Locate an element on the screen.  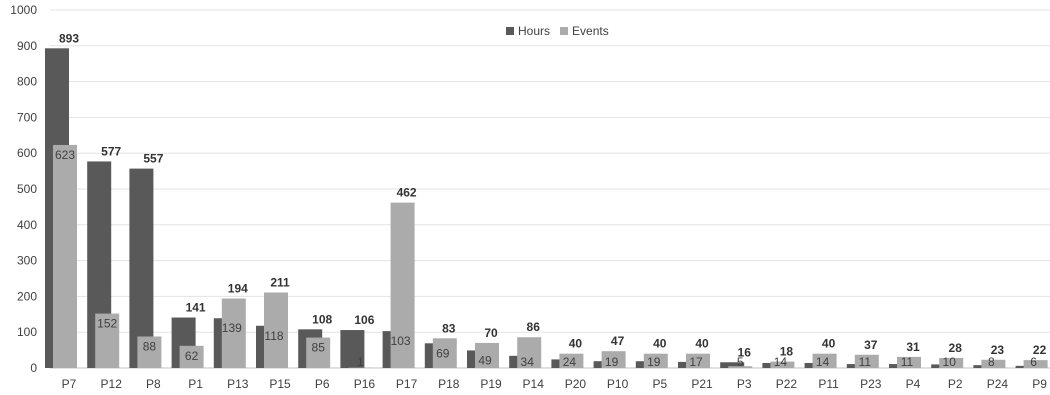
bar-label-inner: 152 is located at coordinates (107, 324).